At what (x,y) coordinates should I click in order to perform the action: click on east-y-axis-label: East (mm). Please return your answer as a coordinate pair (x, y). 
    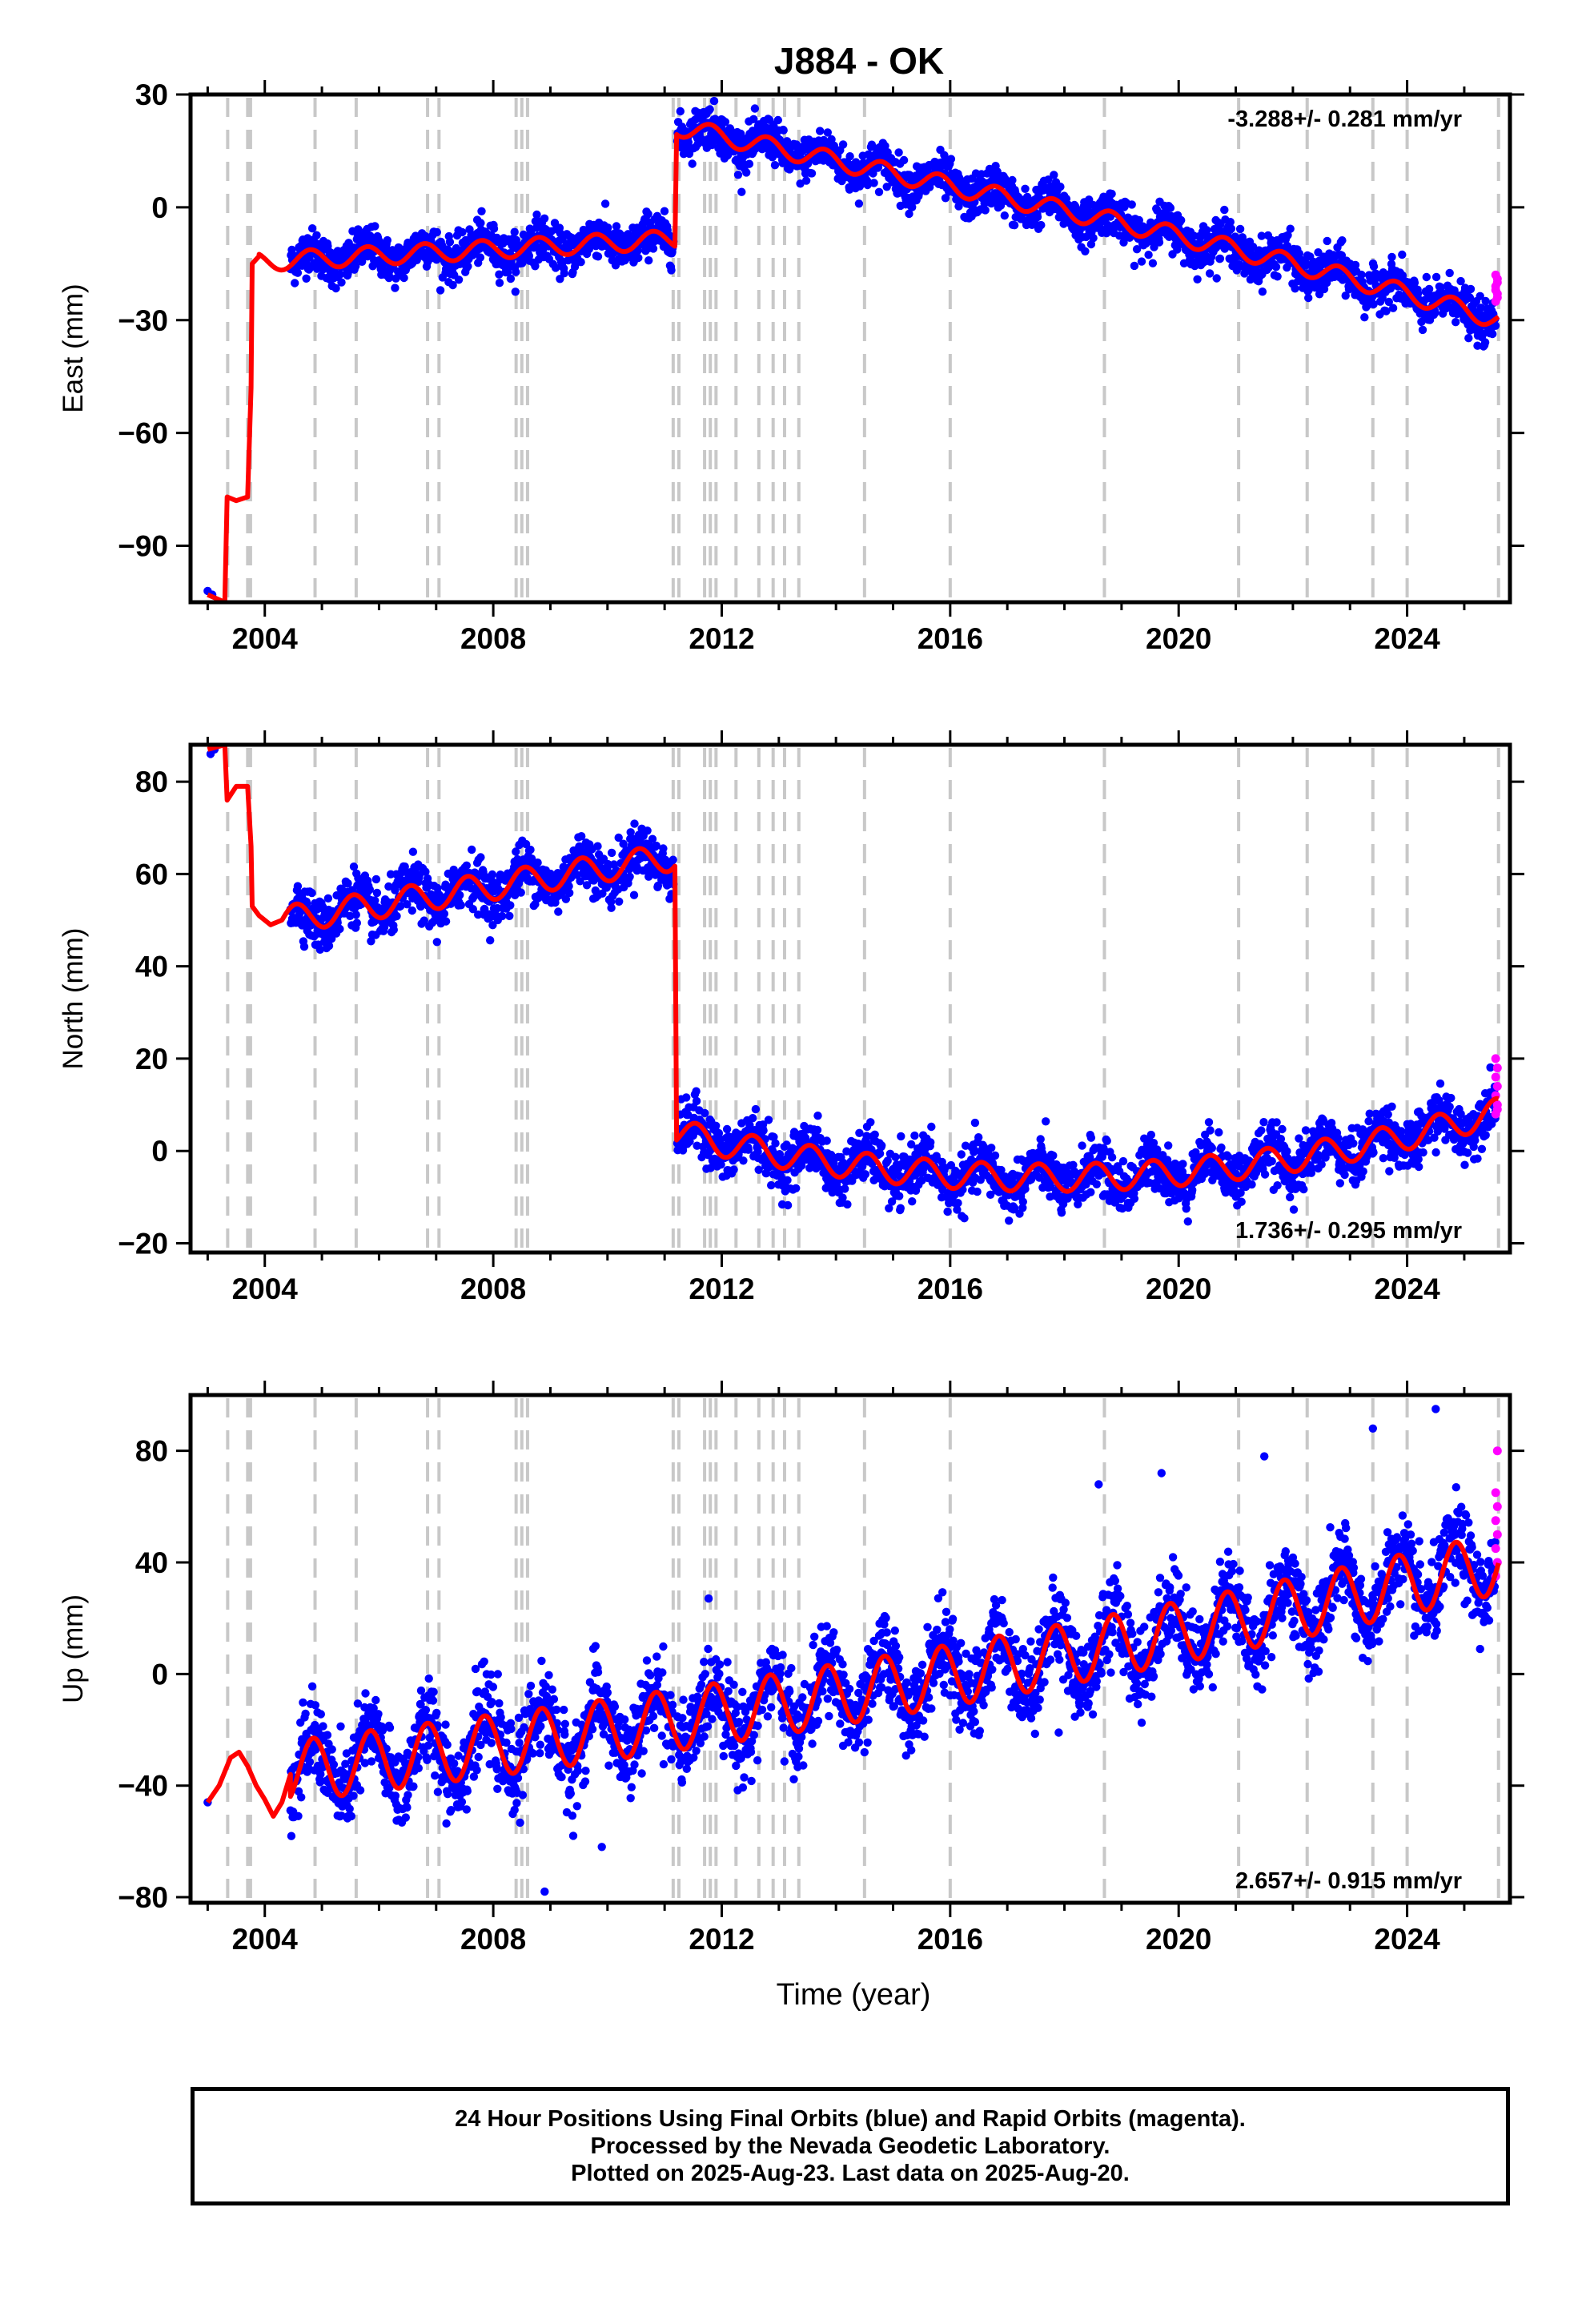
    Looking at the image, I should click on (74, 347).